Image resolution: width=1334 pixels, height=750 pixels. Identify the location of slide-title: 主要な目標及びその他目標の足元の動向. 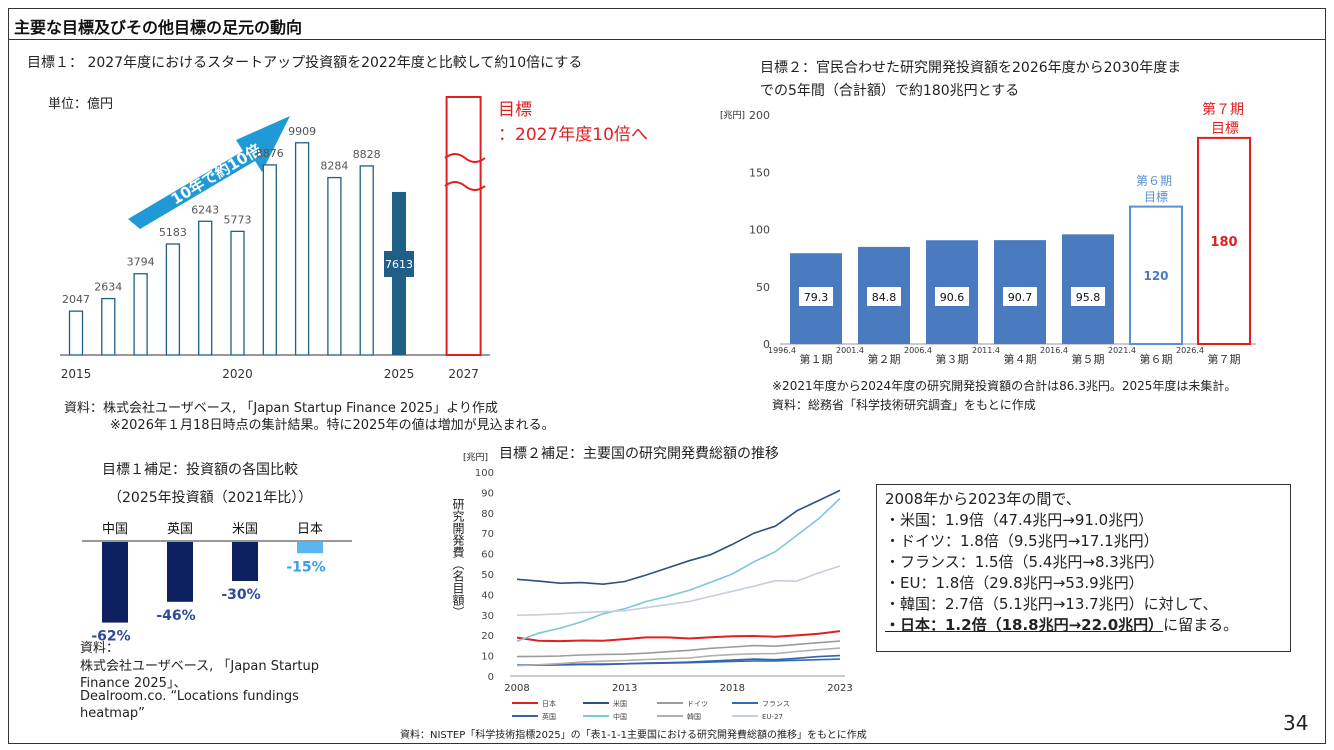
(158, 27).